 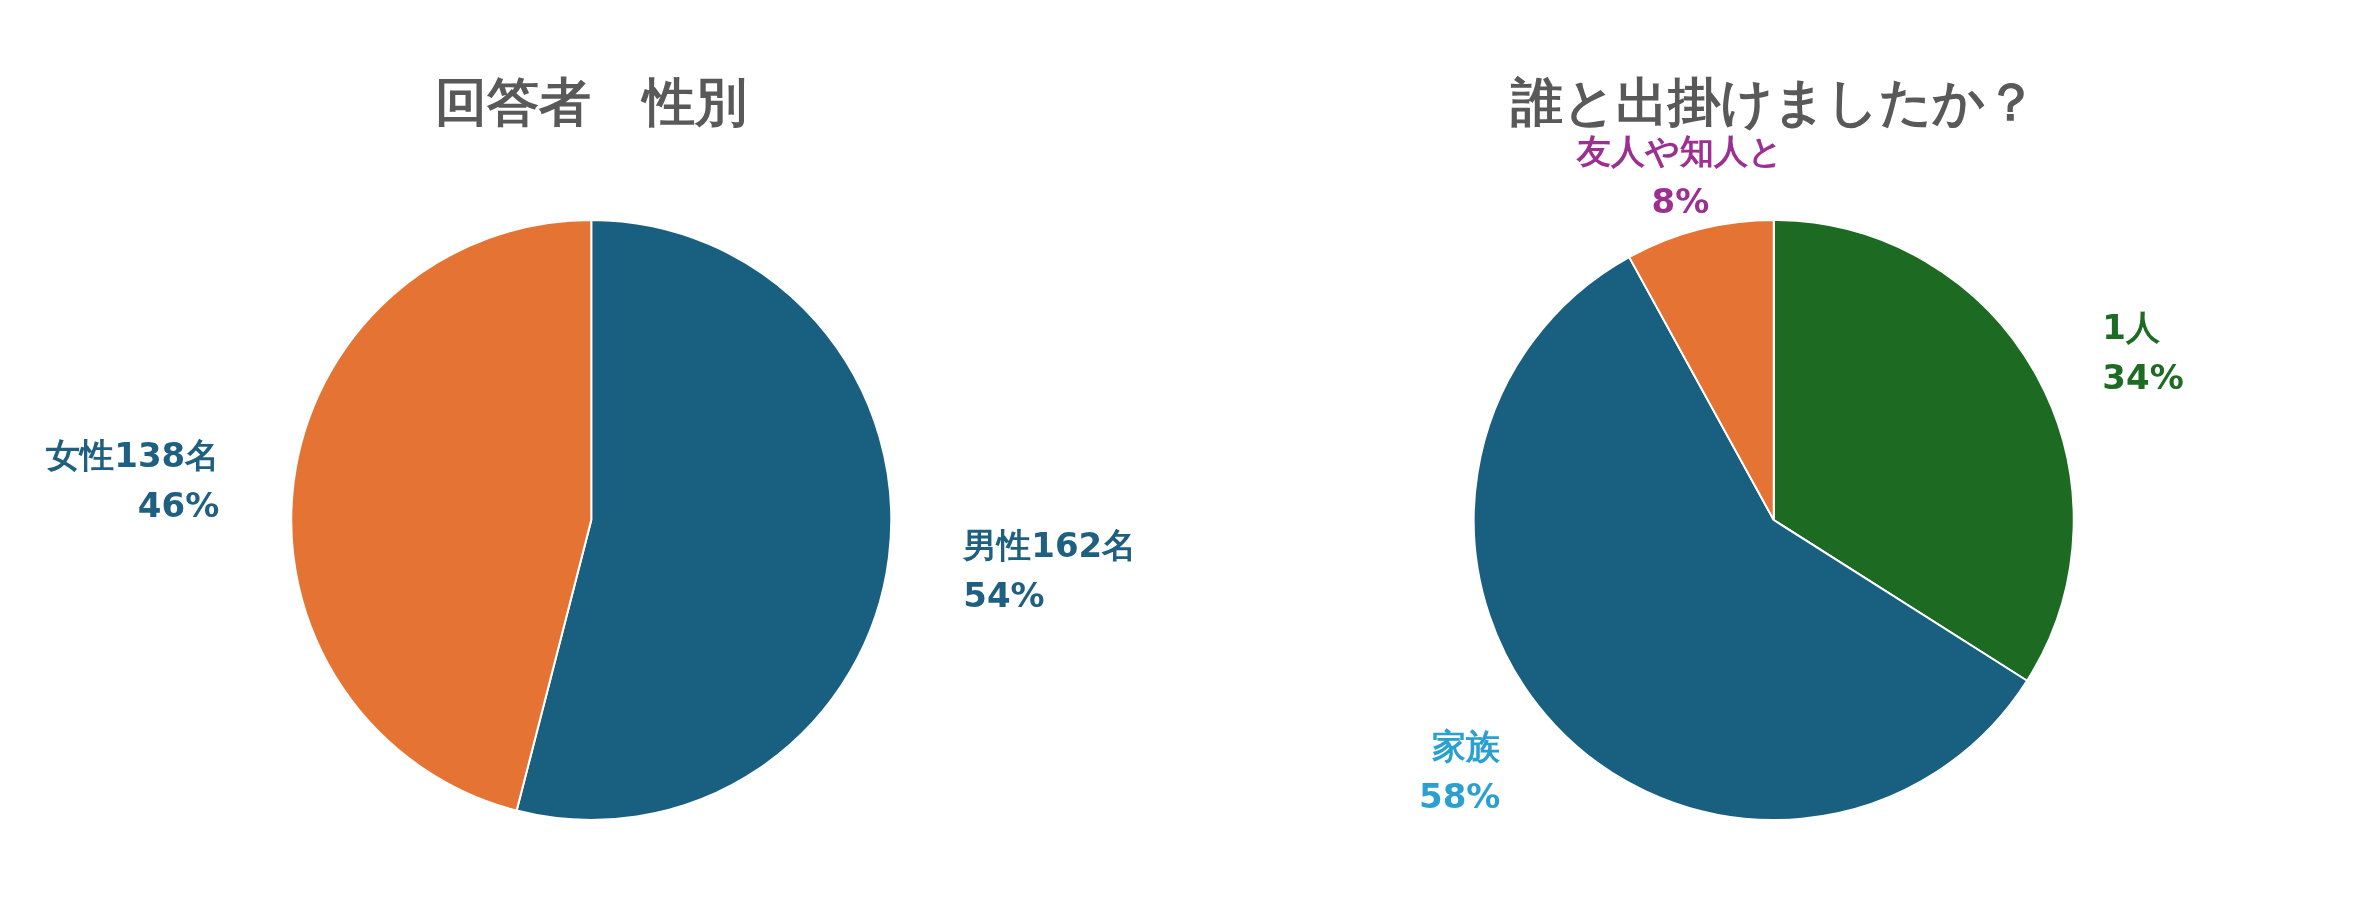 I want to click on slice-label: 男性162名, so click(x=1049, y=545).